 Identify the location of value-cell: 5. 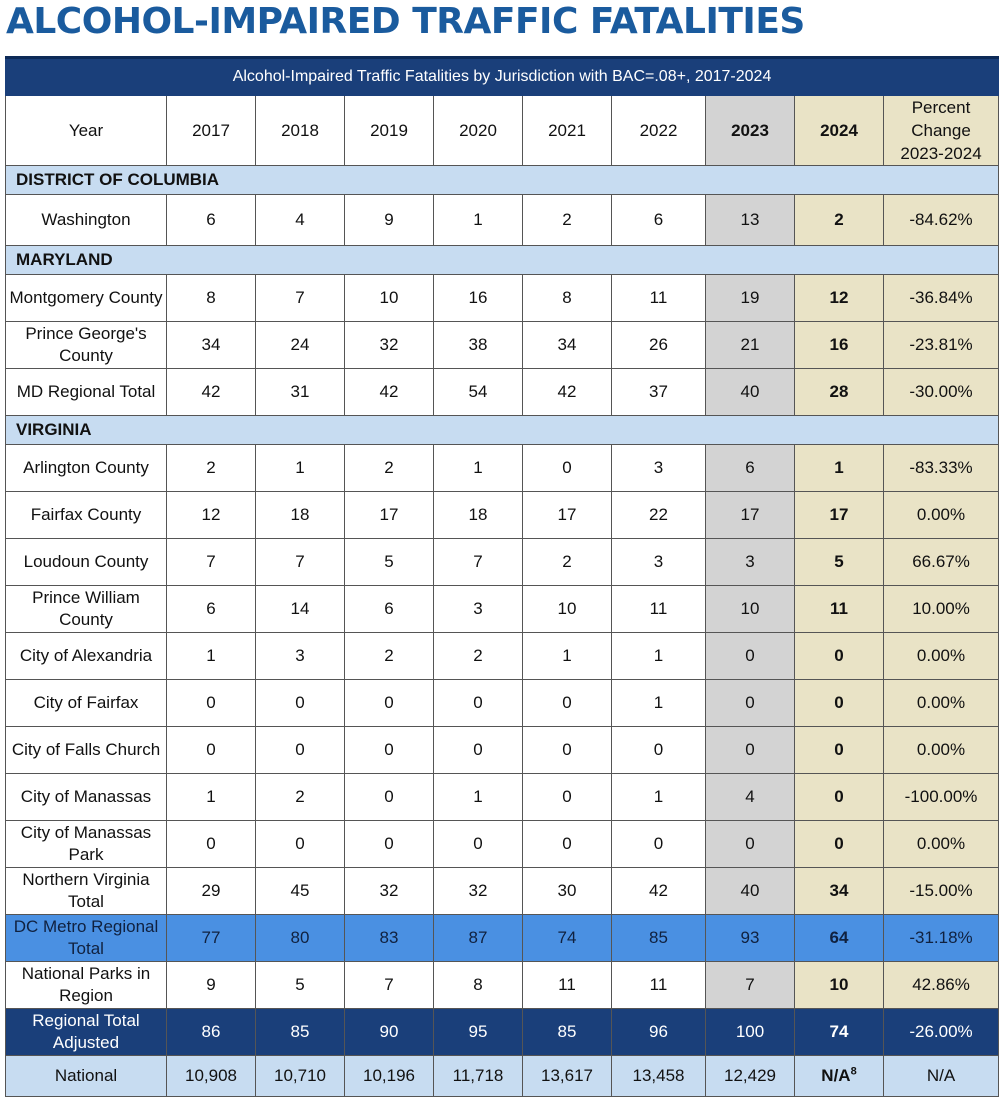
(389, 562).